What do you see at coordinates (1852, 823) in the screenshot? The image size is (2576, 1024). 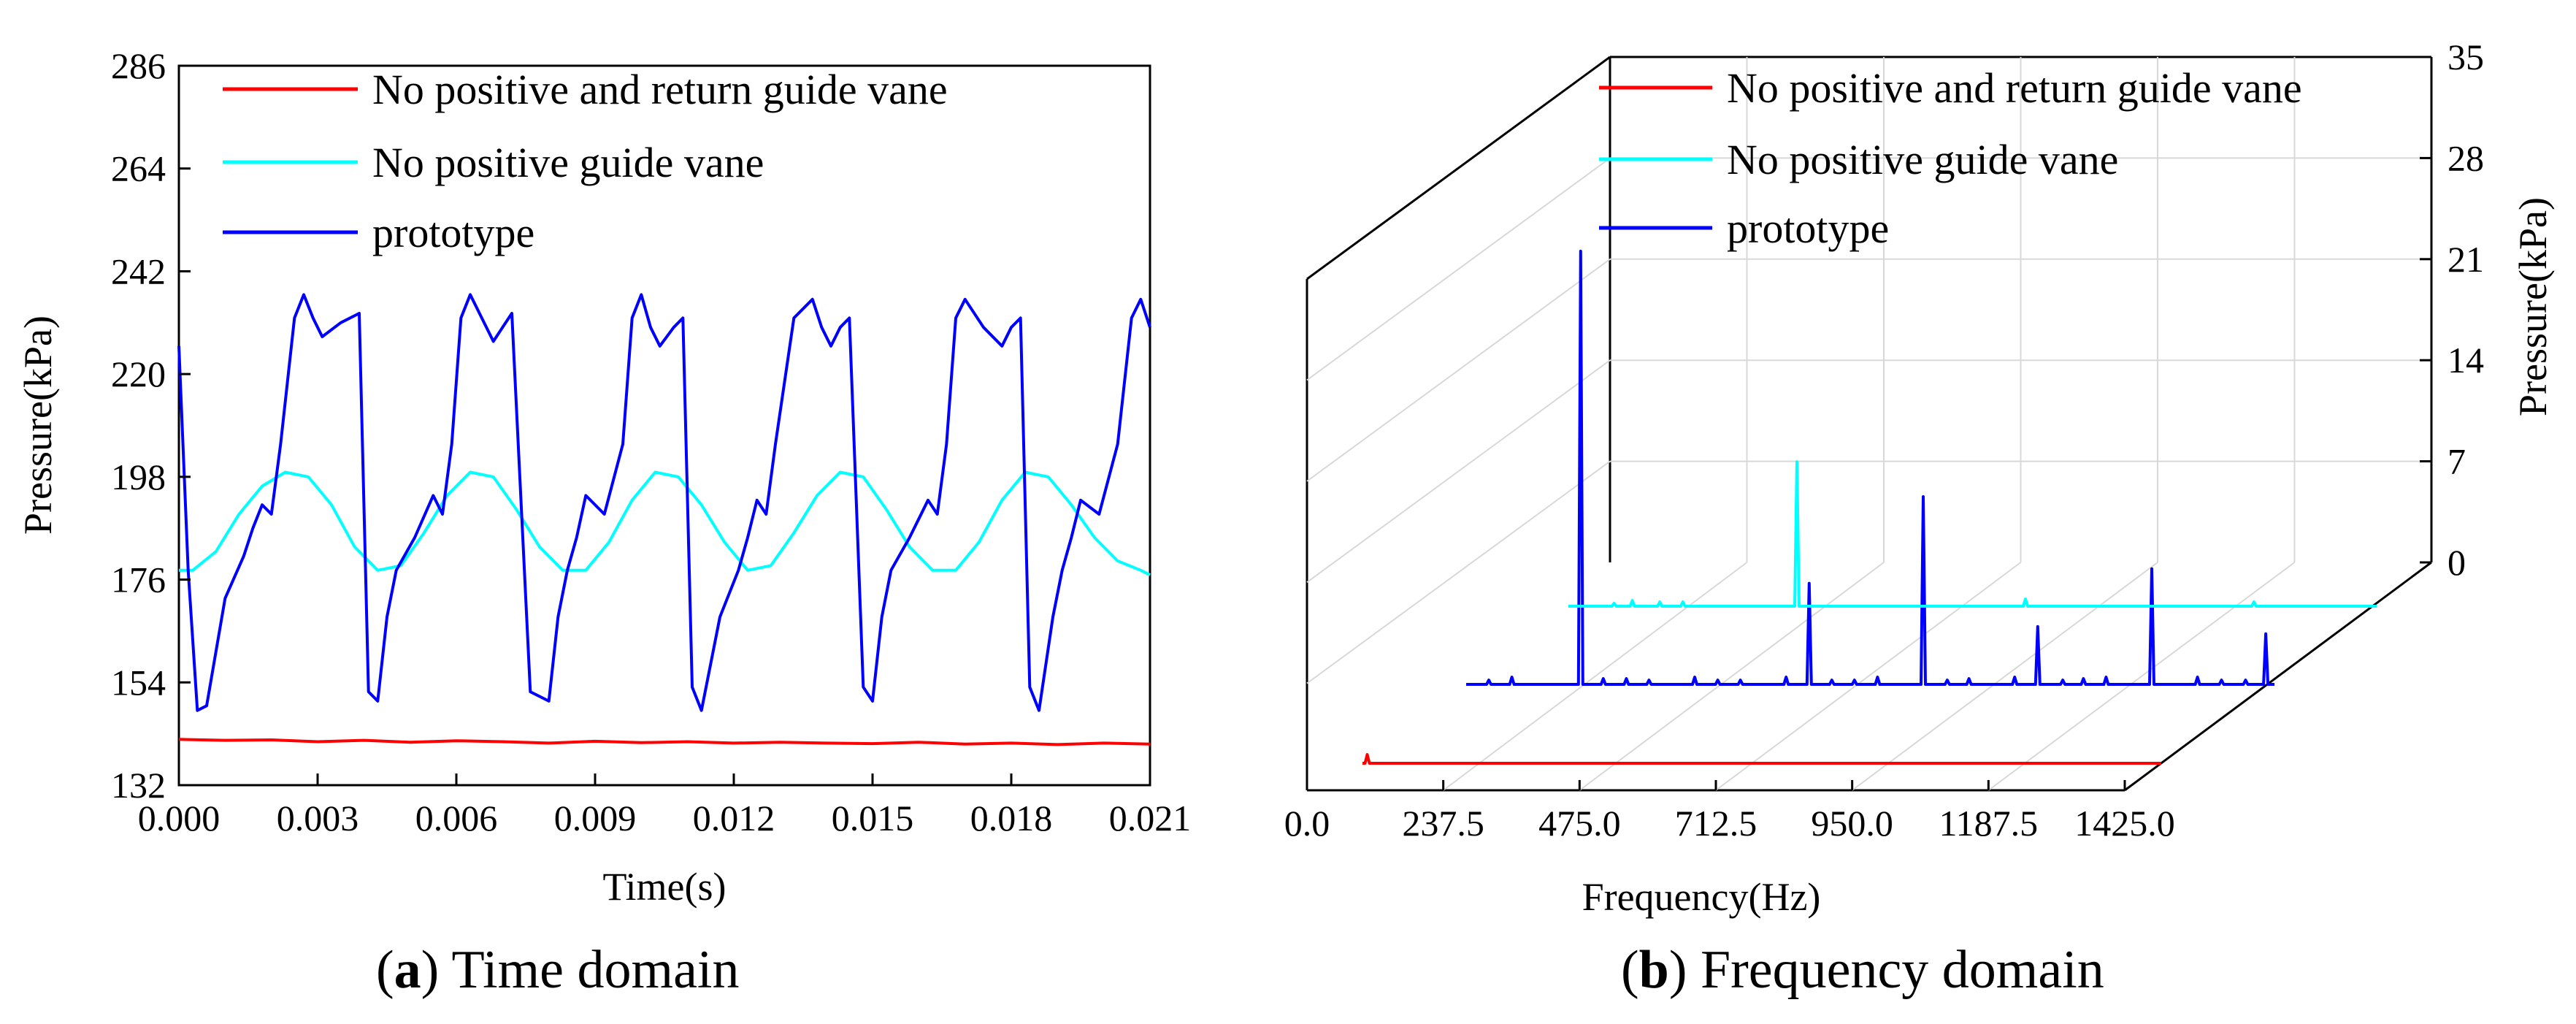 I see `panel-b-x-tick-label: 950.0` at bounding box center [1852, 823].